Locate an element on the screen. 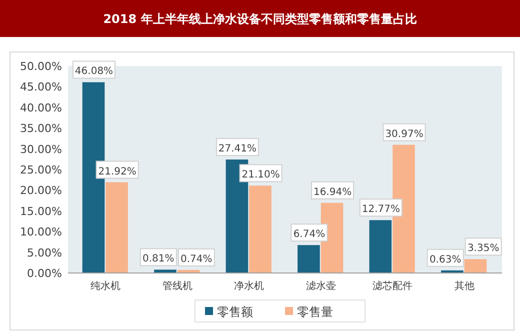 This screenshot has height=333, width=520. x-tick-label: 滤芯配件 is located at coordinates (392, 286).